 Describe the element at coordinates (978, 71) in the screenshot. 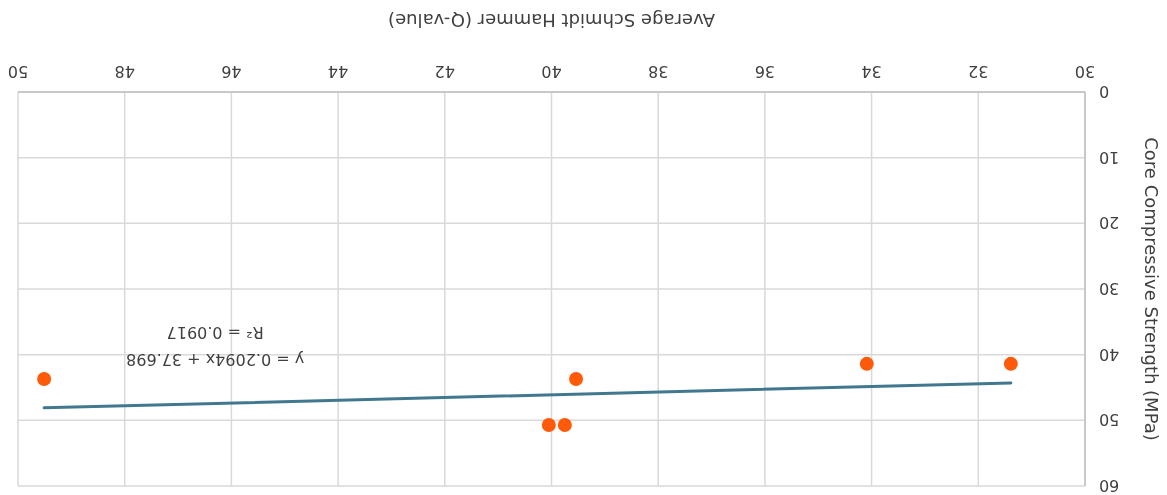

I see `x-tick-label: 32` at that location.